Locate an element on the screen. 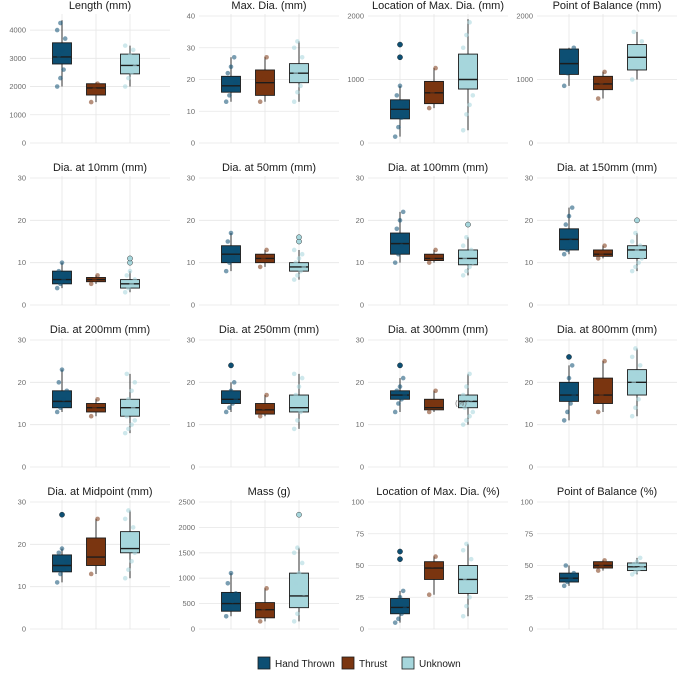 The width and height of the screenshot is (685, 673). panel-title: Location of Max. Dia. (mm) is located at coordinates (438, 6).